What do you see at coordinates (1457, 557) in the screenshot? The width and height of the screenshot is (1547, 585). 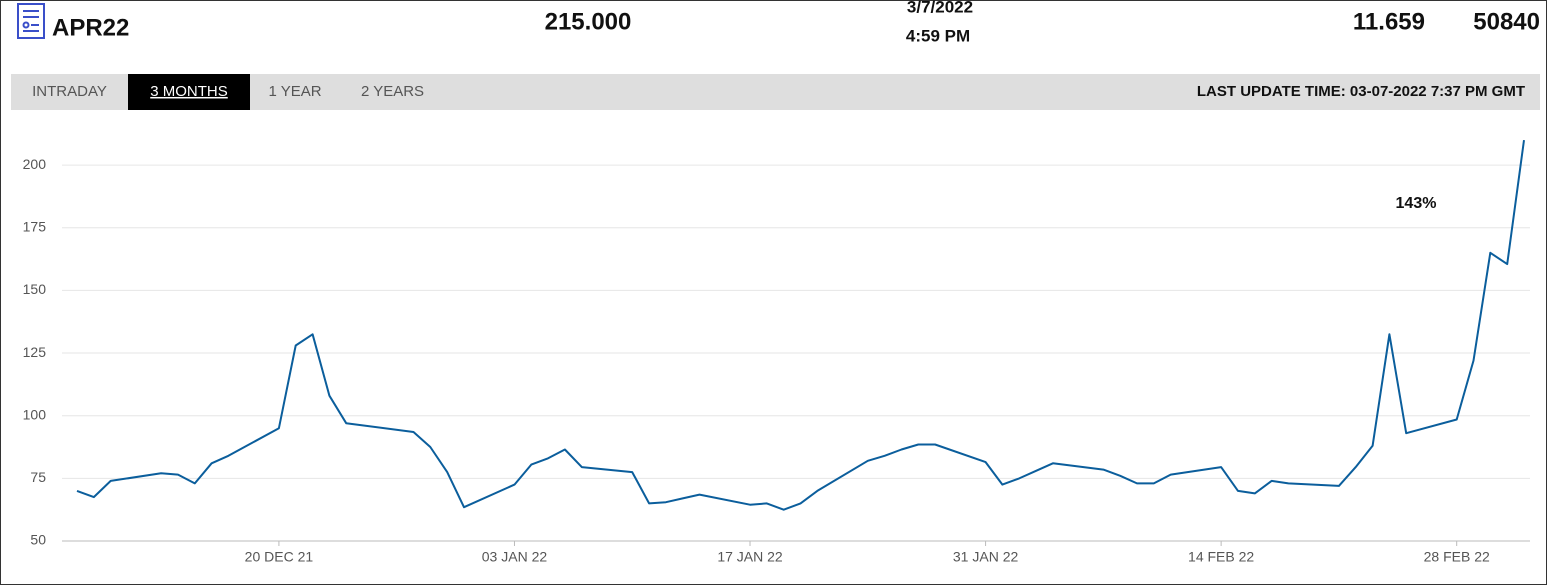 I see `x-tick-label: 28 FEB 22` at bounding box center [1457, 557].